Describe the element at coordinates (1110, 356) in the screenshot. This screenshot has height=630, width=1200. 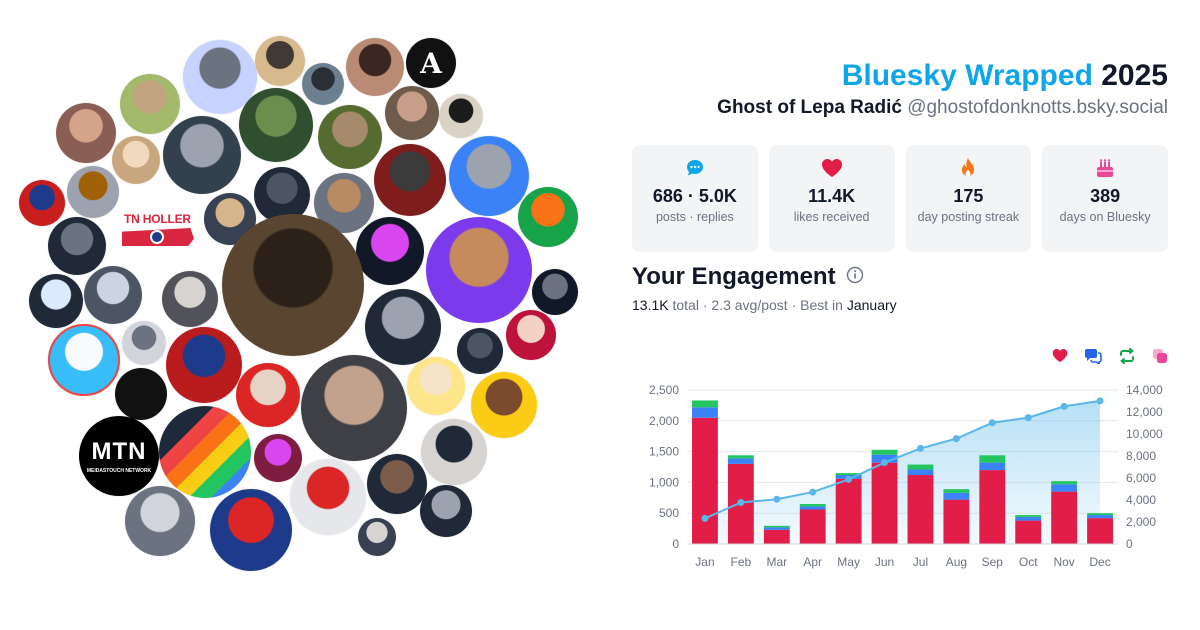
I see `chart-legend` at that location.